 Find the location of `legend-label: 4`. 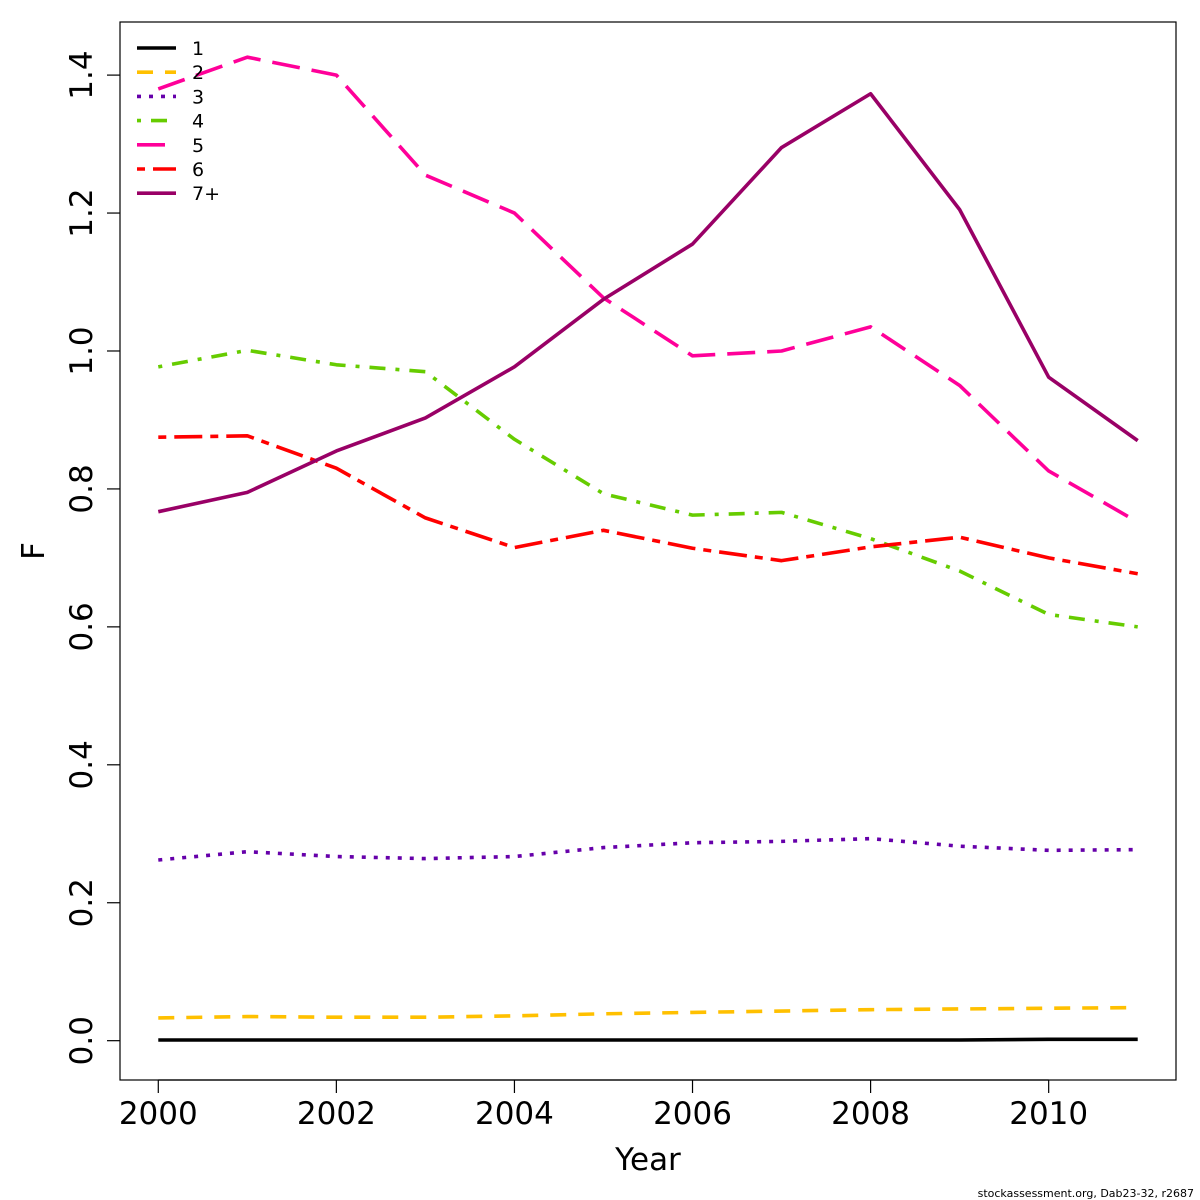

legend-label: 4 is located at coordinates (198, 122).